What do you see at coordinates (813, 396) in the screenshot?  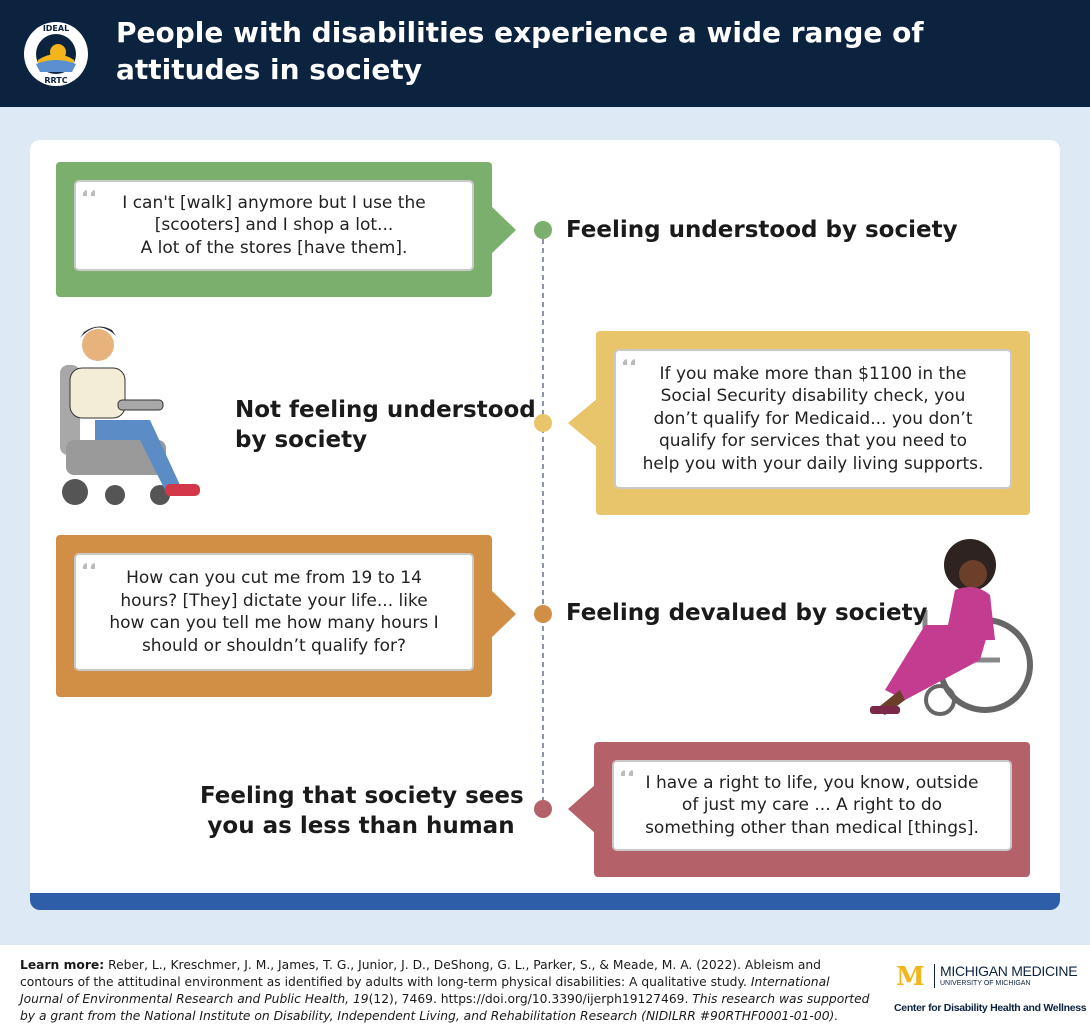 I see `quote-line: Social Security disability check, you` at bounding box center [813, 396].